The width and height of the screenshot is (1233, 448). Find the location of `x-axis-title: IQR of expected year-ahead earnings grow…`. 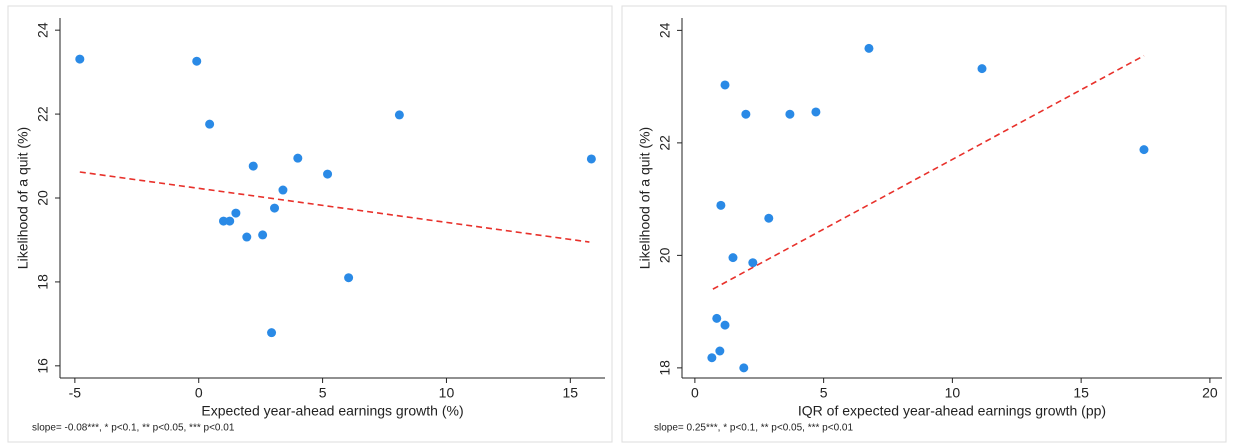

x-axis-title: IQR of expected year-ahead earnings grow… is located at coordinates (952, 411).